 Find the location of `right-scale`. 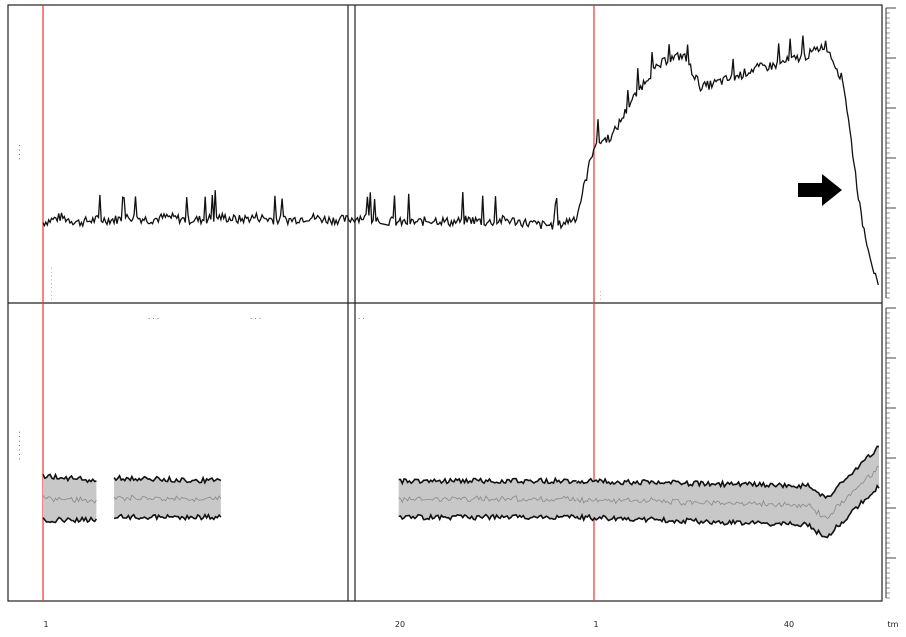

right-scale is located at coordinates (890, 303).